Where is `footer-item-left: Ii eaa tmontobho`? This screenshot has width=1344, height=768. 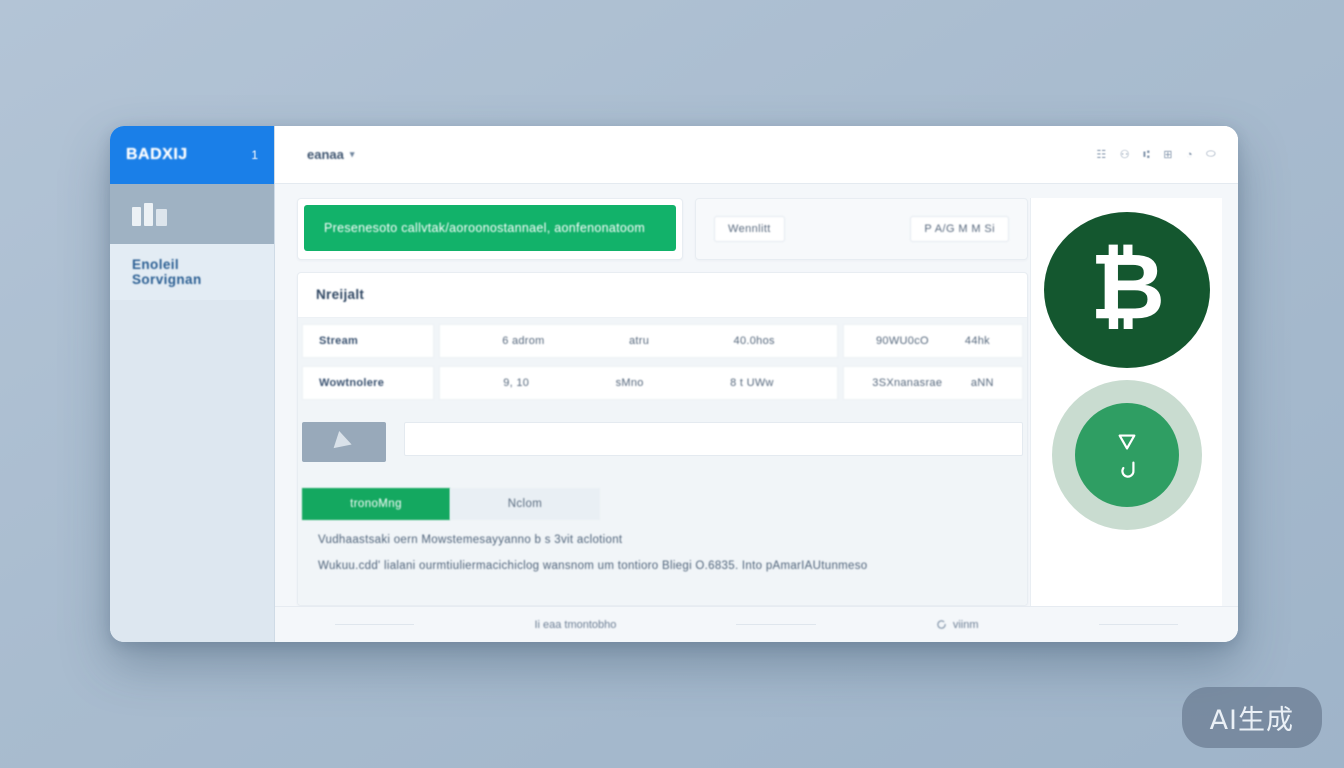 footer-item-left: Ii eaa tmontobho is located at coordinates (575, 624).